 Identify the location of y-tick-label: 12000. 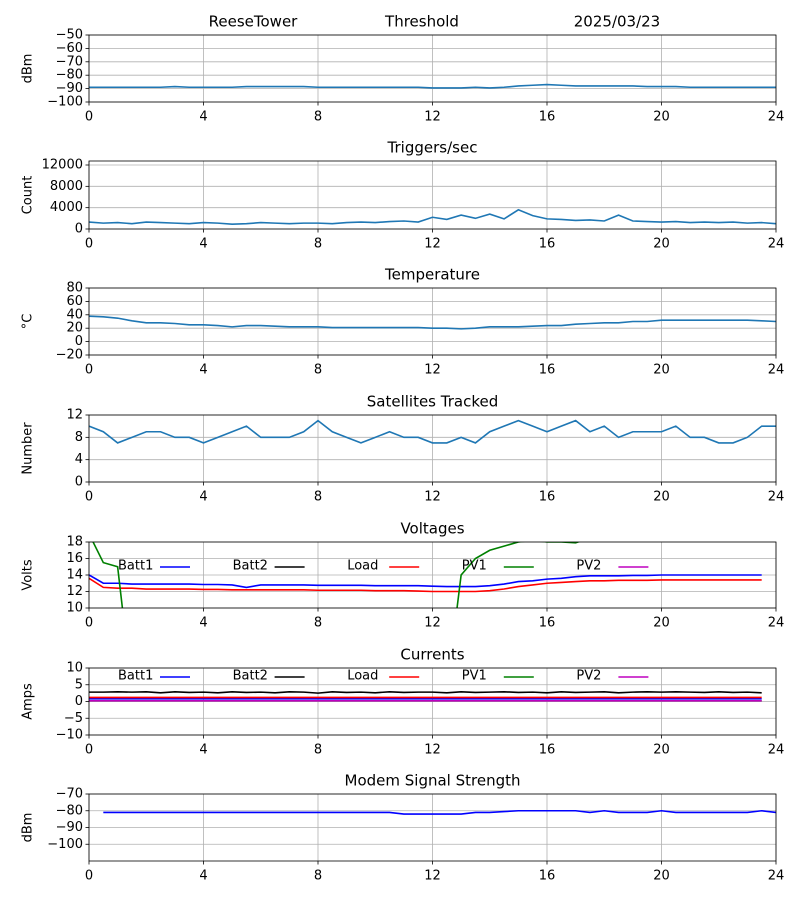
(62, 165).